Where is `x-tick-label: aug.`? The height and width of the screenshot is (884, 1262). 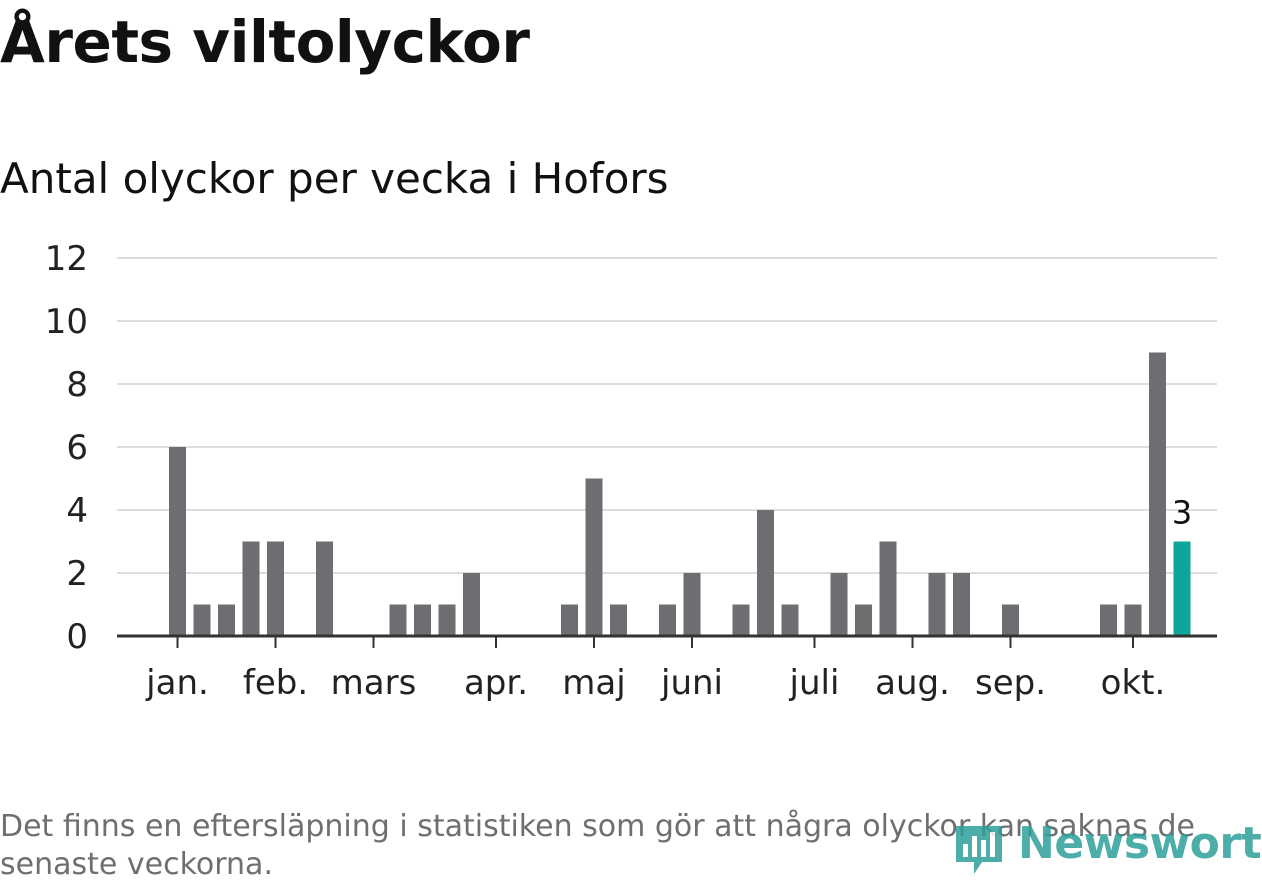
x-tick-label: aug. is located at coordinates (912, 683).